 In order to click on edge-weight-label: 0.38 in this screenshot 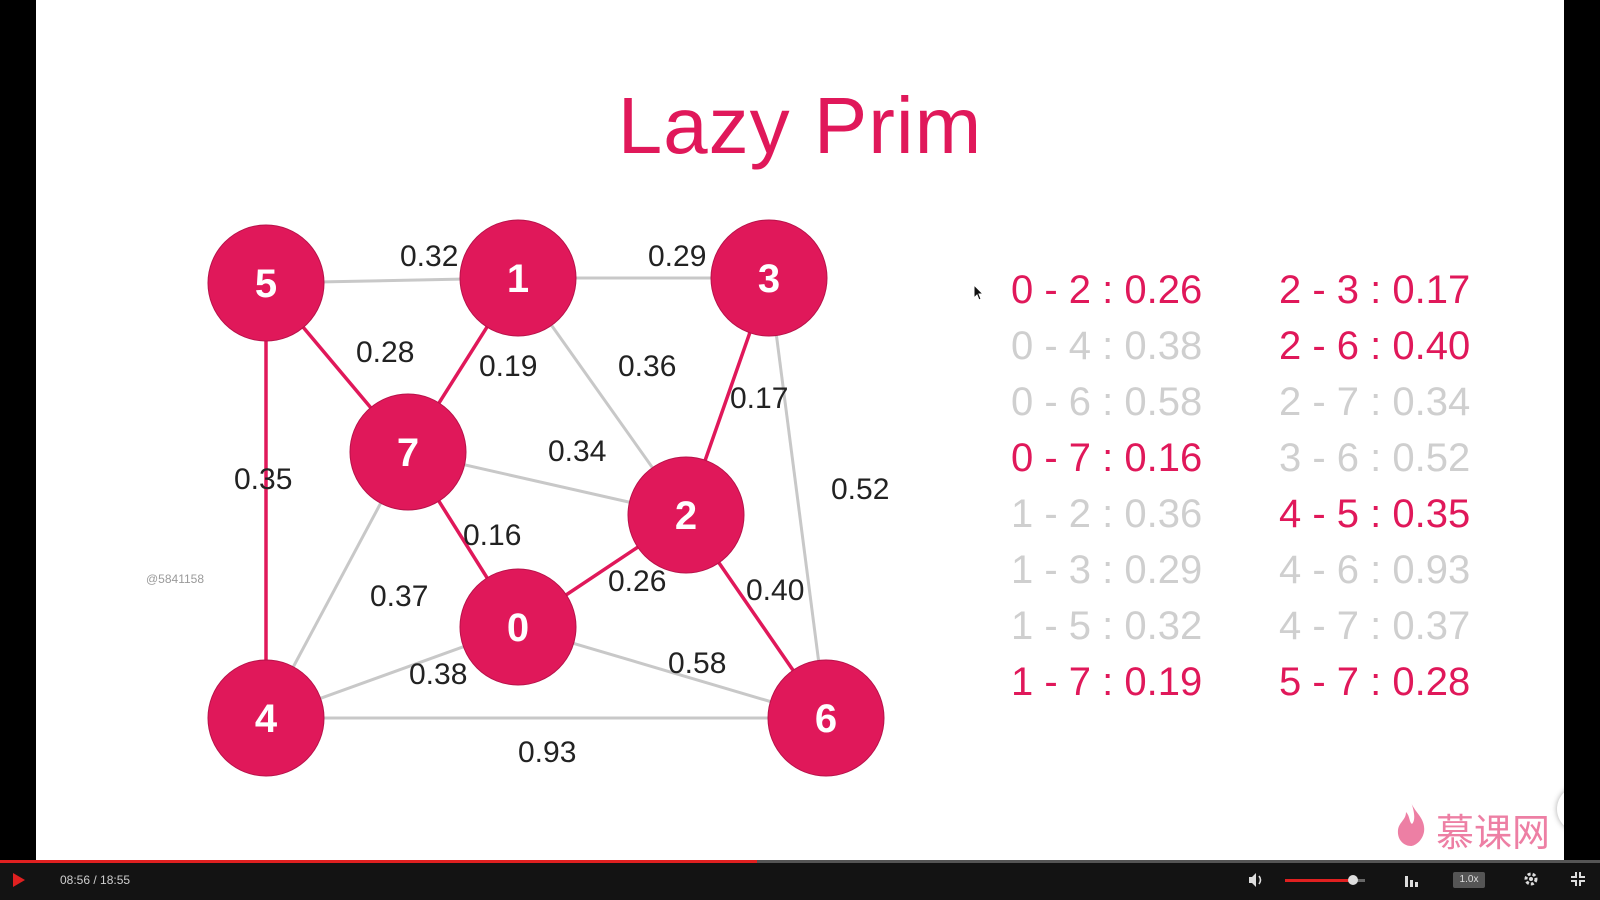, I will do `click(438, 674)`.